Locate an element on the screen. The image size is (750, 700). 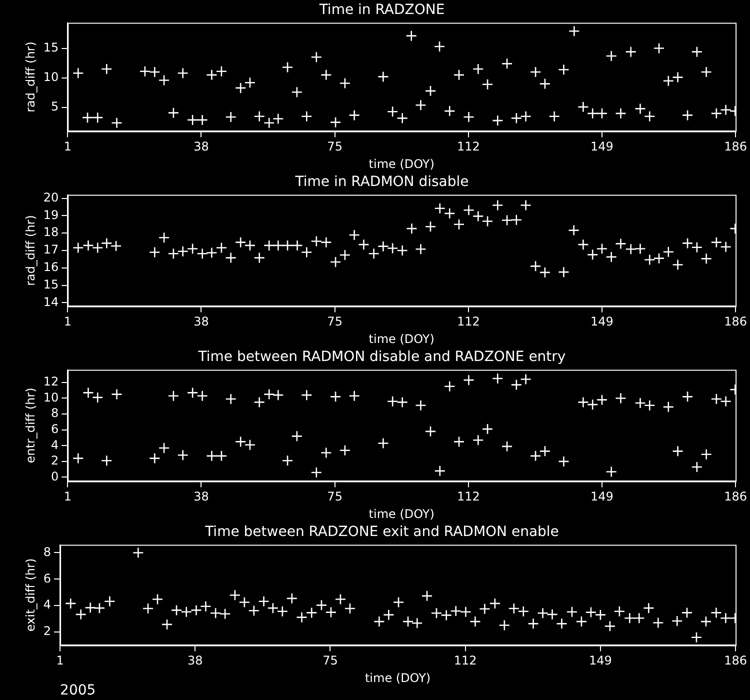
y-tick-label: 10 is located at coordinates (51, 77).